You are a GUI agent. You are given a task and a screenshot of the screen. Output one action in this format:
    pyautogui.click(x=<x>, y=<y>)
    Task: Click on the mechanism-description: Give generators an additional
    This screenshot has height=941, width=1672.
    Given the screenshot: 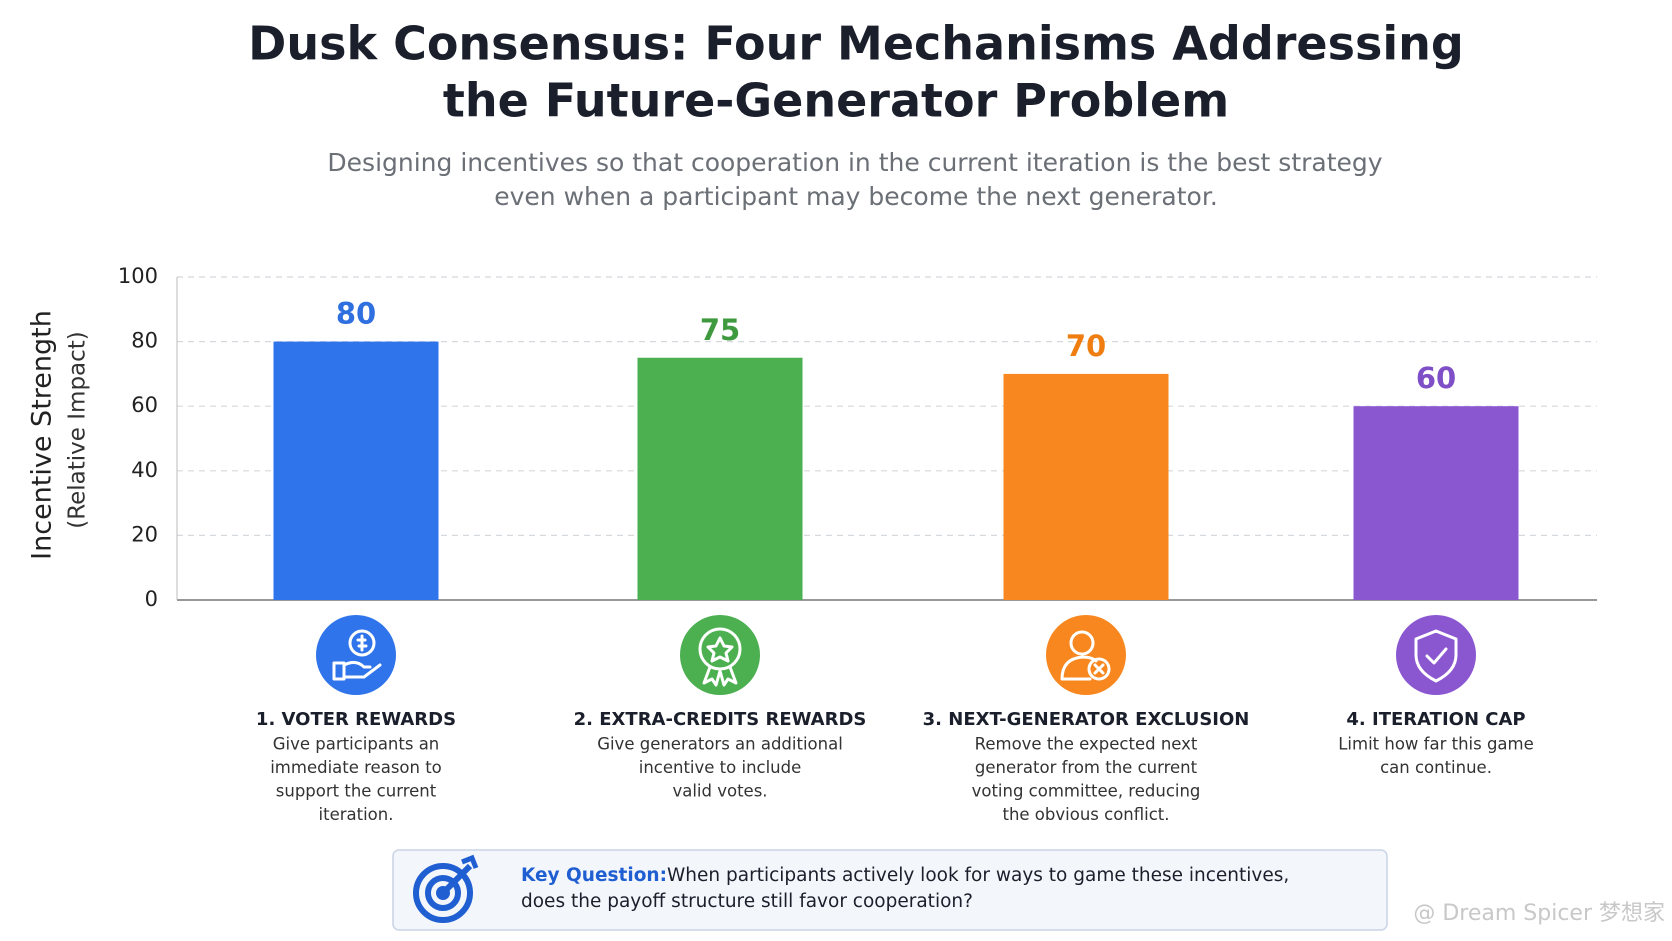 What is the action you would take?
    pyautogui.click(x=720, y=744)
    